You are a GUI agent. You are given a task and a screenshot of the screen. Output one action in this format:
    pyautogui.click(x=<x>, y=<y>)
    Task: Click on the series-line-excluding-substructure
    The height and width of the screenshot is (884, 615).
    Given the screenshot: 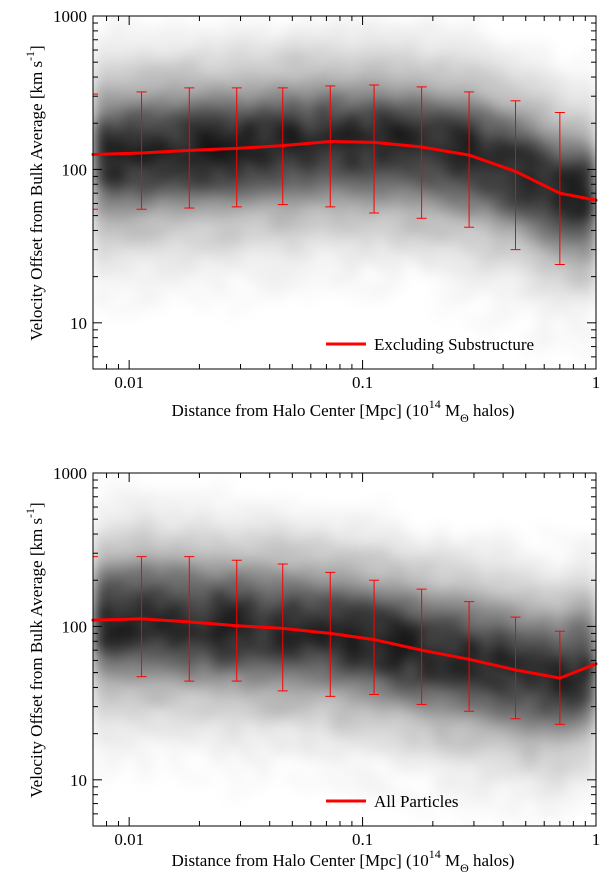 What is the action you would take?
    pyautogui.click(x=344, y=170)
    